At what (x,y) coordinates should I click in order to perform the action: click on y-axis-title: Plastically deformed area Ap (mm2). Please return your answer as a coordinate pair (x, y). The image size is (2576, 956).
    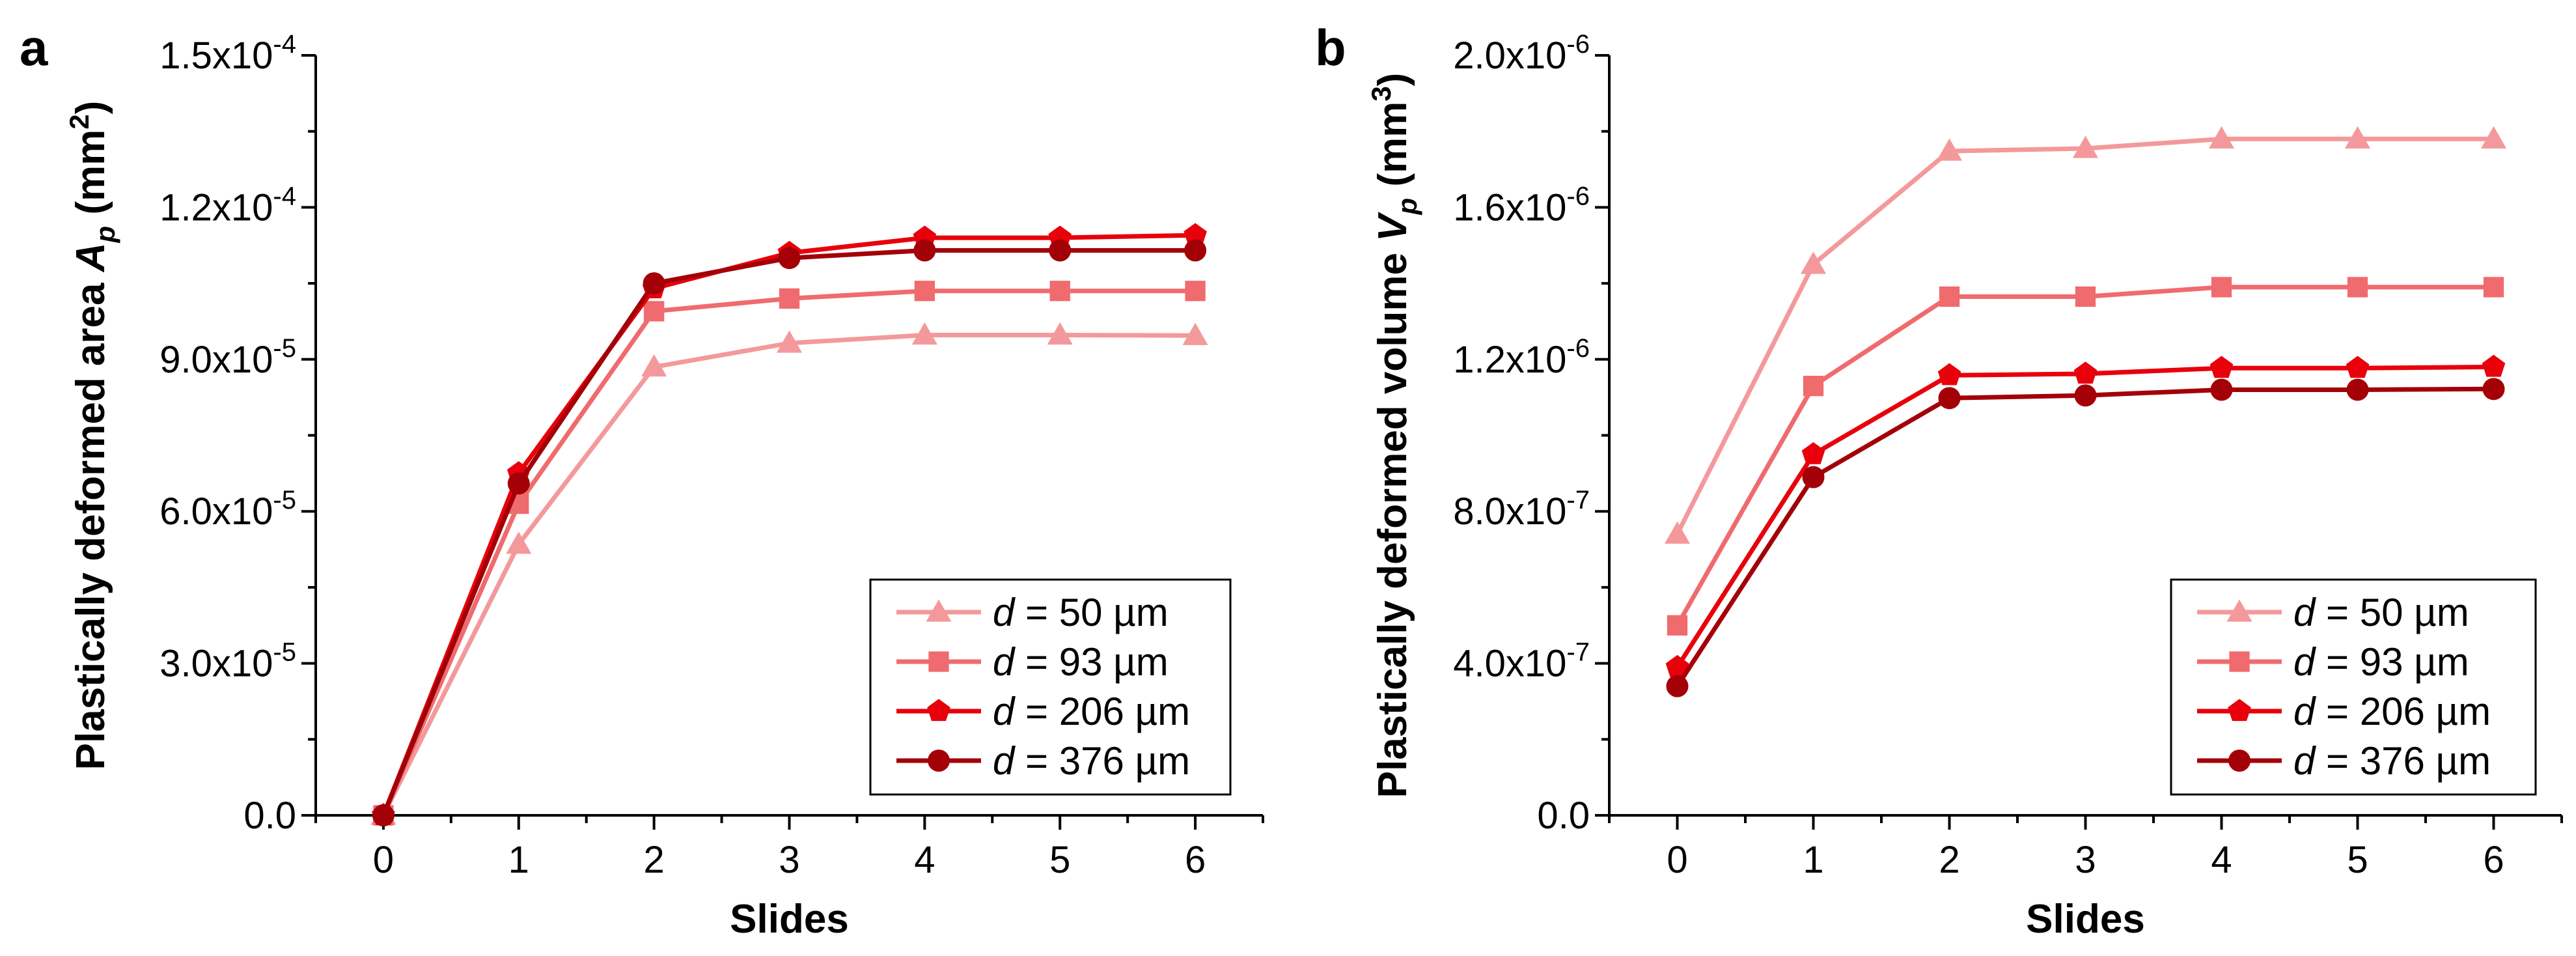
    Looking at the image, I should click on (92, 435).